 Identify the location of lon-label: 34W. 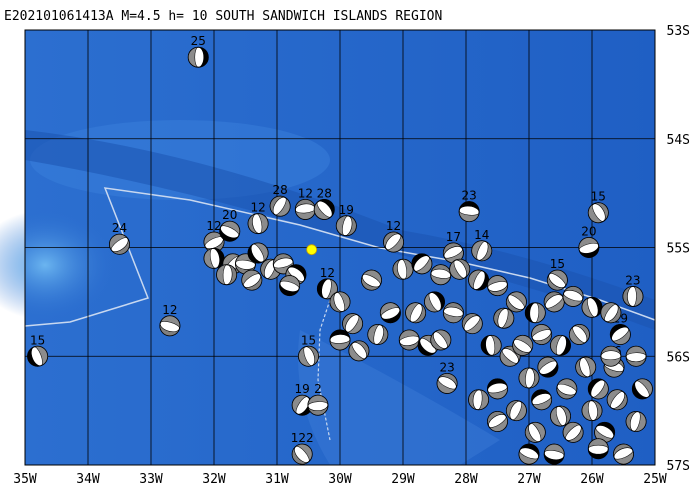
(88, 479).